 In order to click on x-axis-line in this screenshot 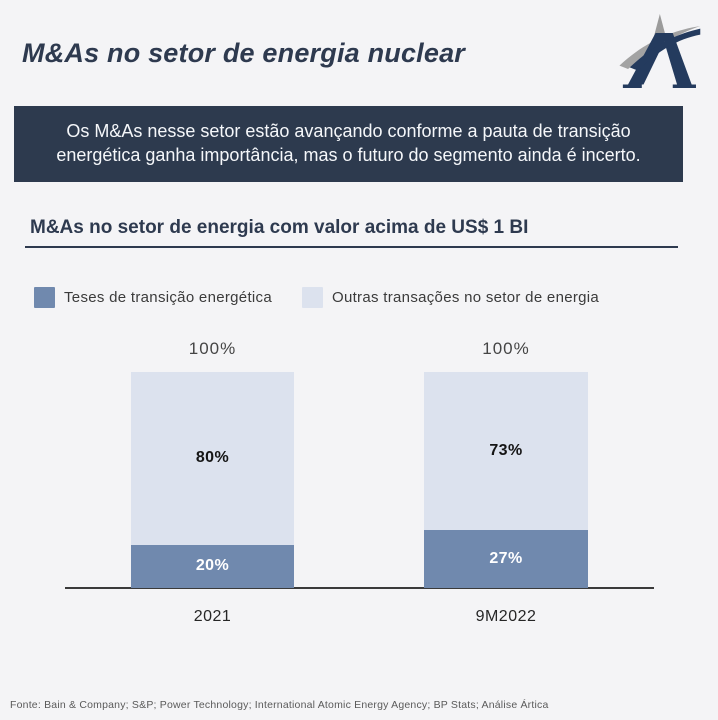, I will do `click(359, 588)`.